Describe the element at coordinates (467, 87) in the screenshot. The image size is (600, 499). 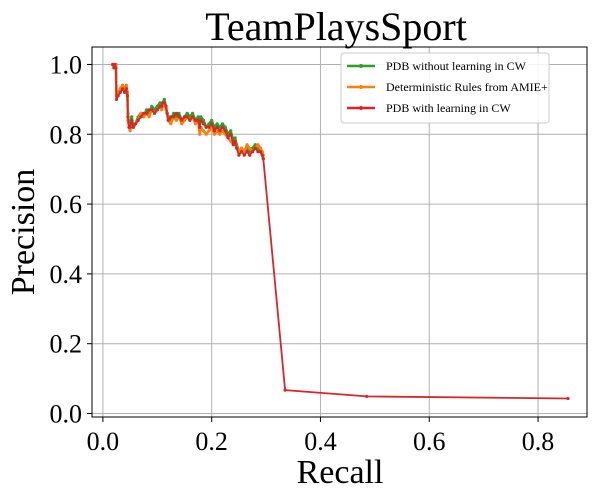
I see `legend-label: Deterministic Rules from AMIE+` at that location.